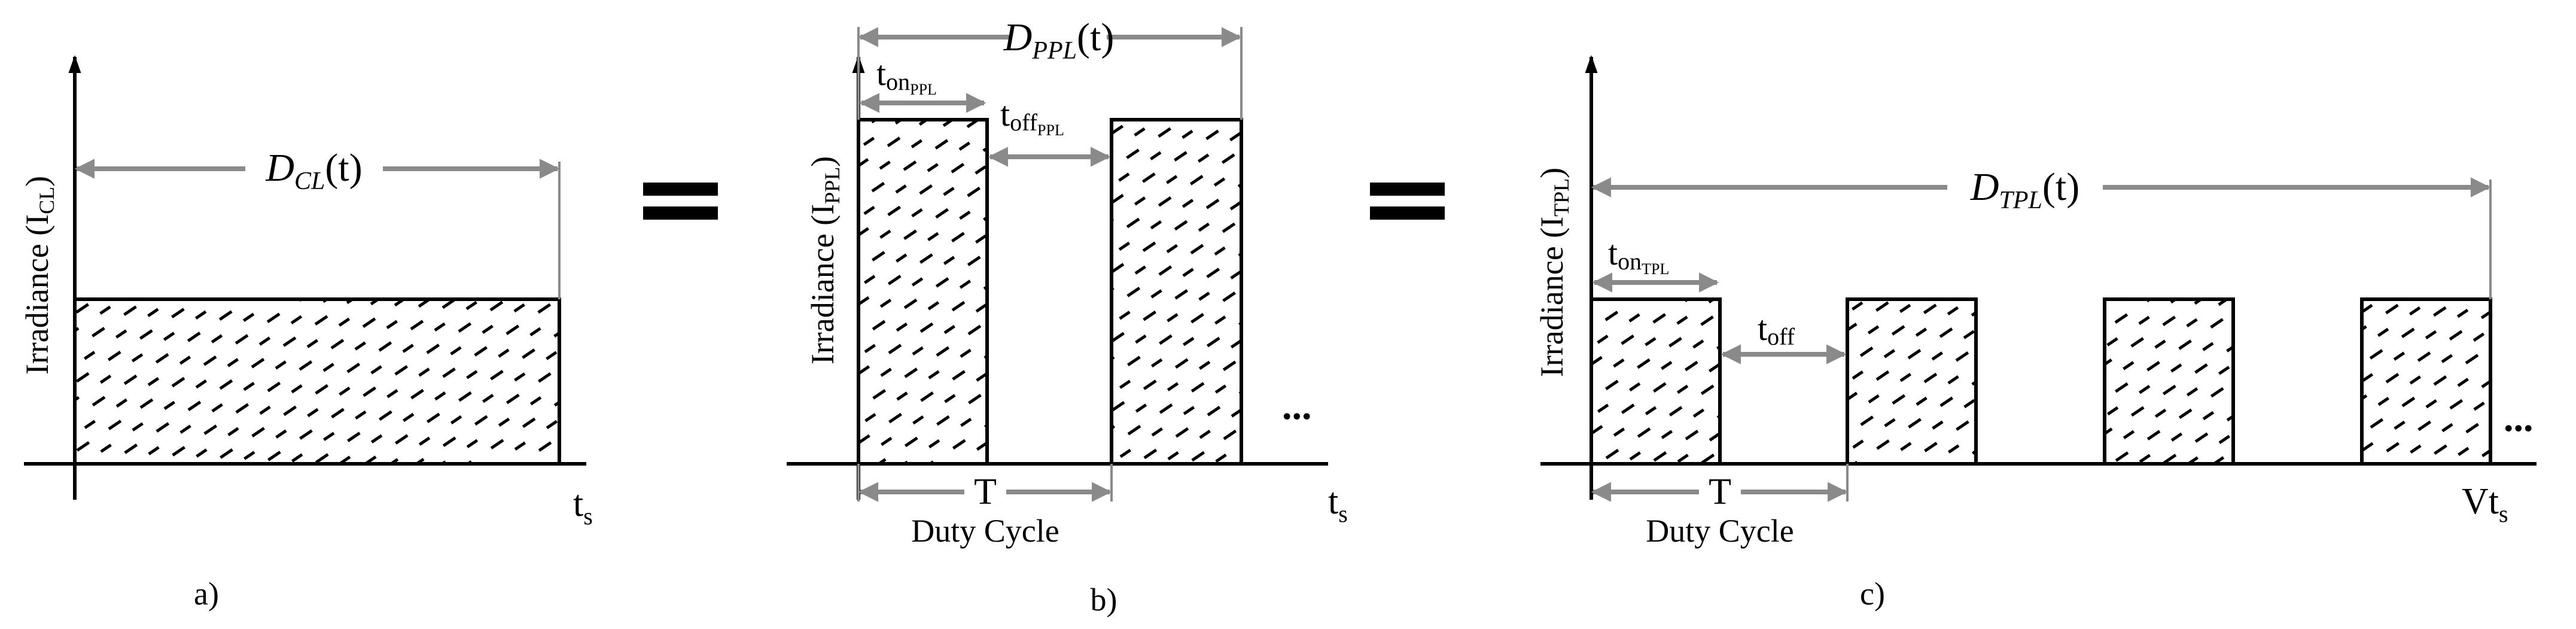  Describe the element at coordinates (1104, 600) in the screenshot. I see `panel-b-caption: b)` at that location.